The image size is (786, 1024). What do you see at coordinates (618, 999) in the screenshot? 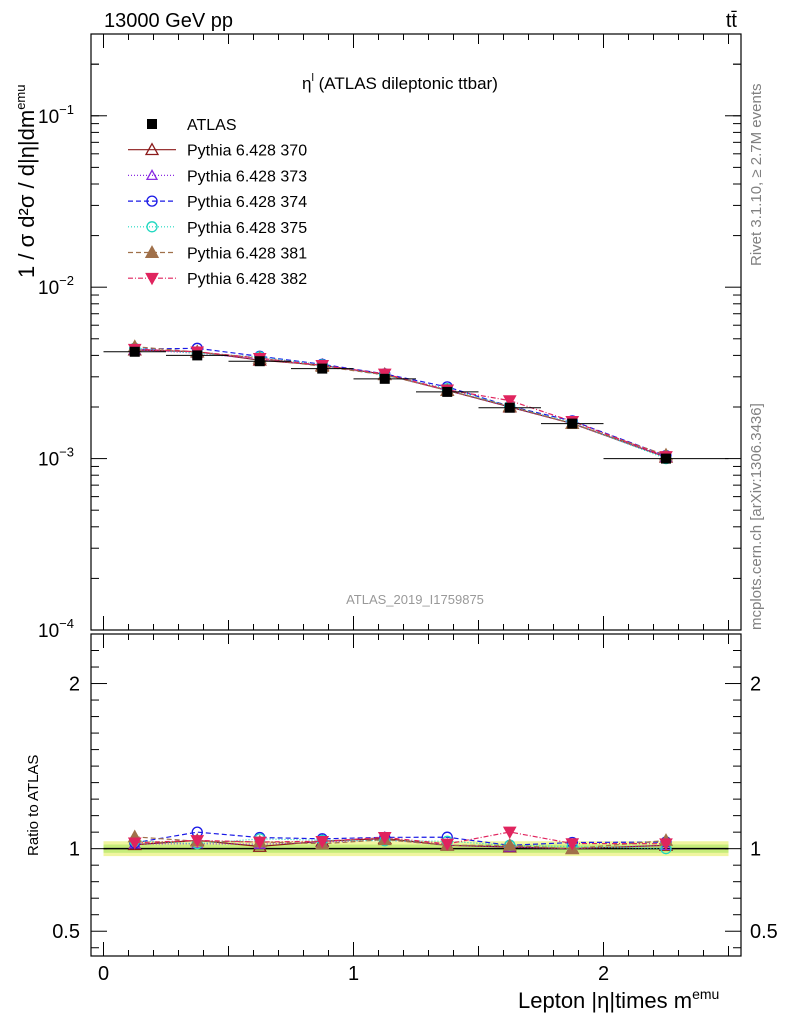
I see `x-axis-label: Lepton |η|times memu` at bounding box center [618, 999].